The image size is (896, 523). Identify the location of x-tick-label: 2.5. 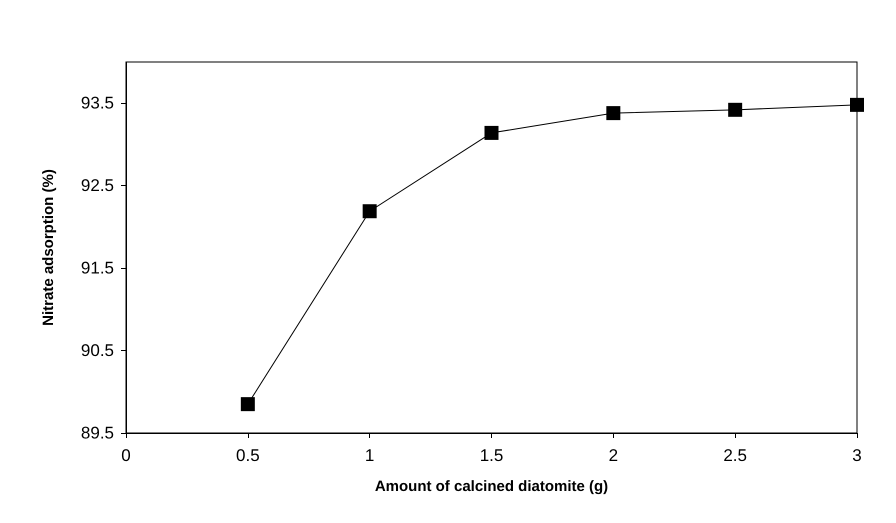
(735, 455).